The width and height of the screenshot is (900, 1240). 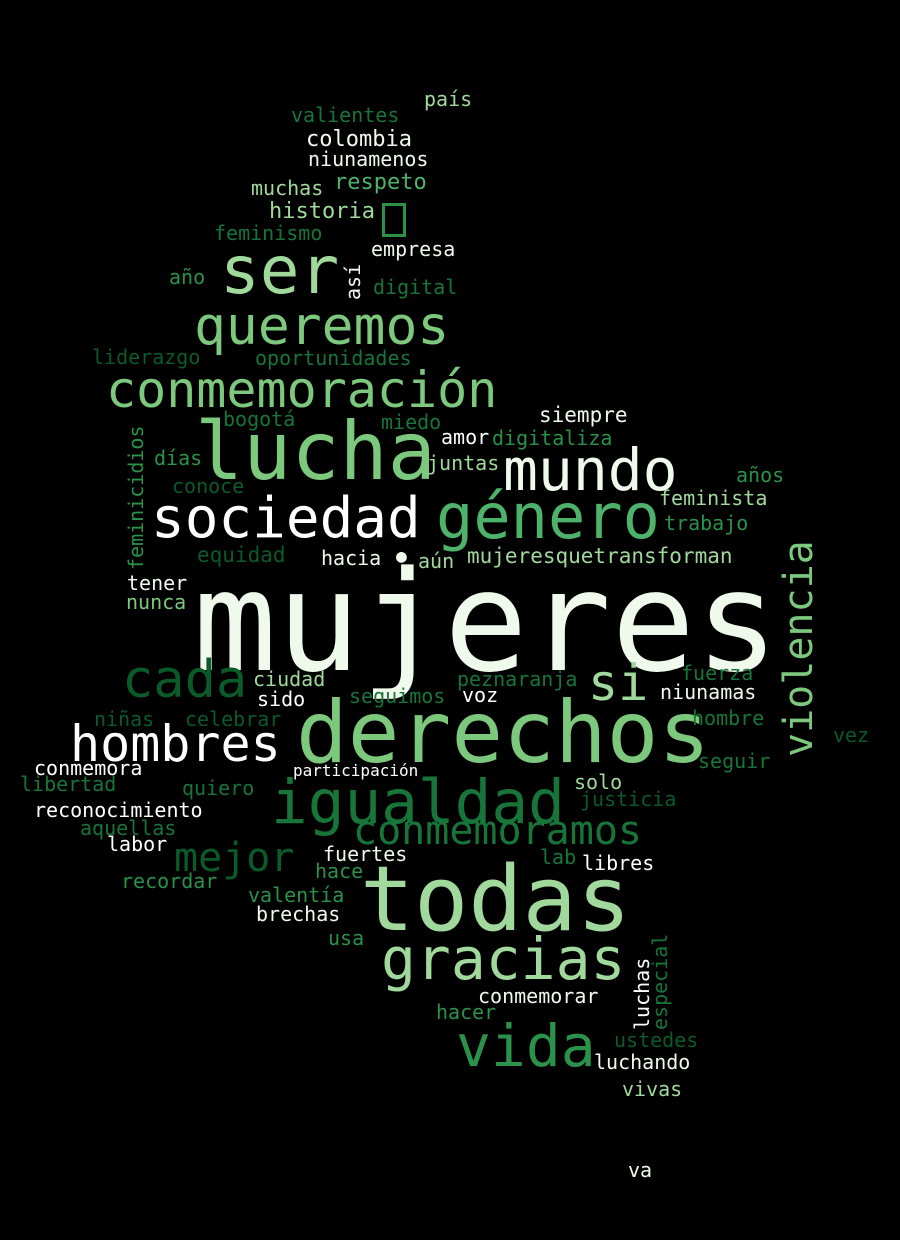 I want to click on word-quiero: quiero, so click(x=218, y=788).